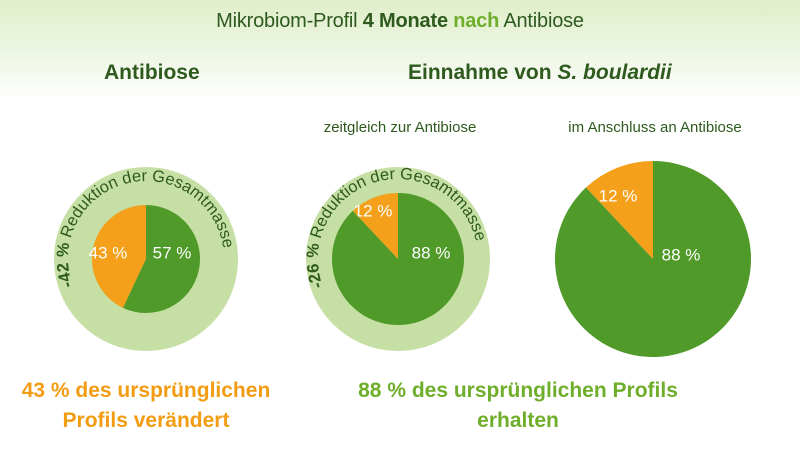  What do you see at coordinates (476, 21) in the screenshot?
I see `title-text-3: nach` at bounding box center [476, 21].